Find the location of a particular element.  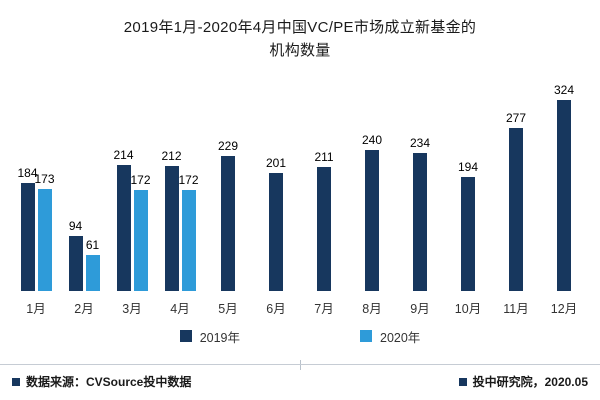

month-group: 194 10月 is located at coordinates (468, 238).